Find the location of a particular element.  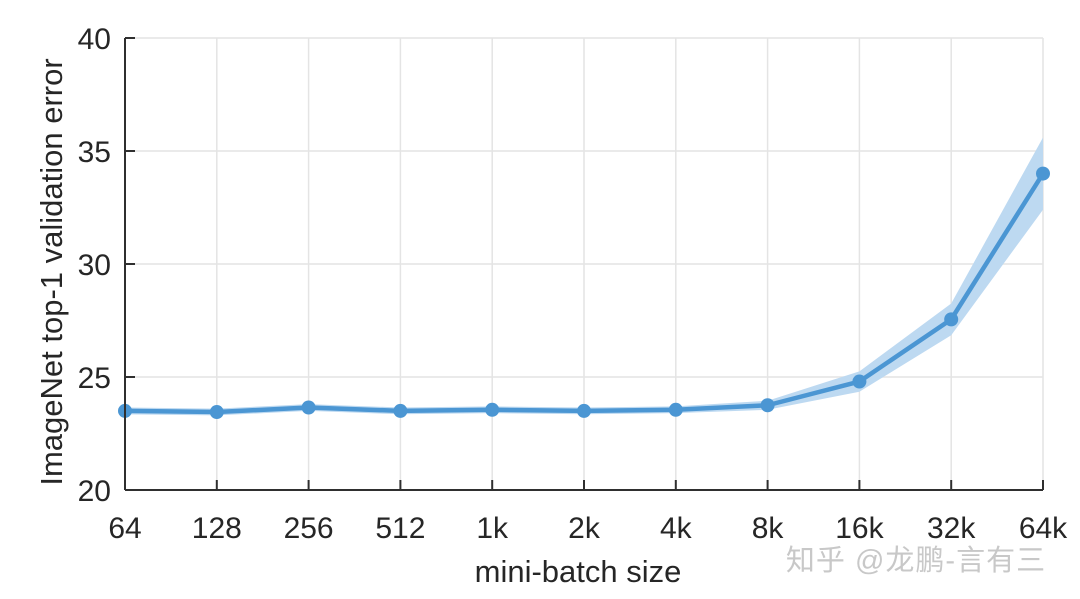

data-point-1k is located at coordinates (492, 409).